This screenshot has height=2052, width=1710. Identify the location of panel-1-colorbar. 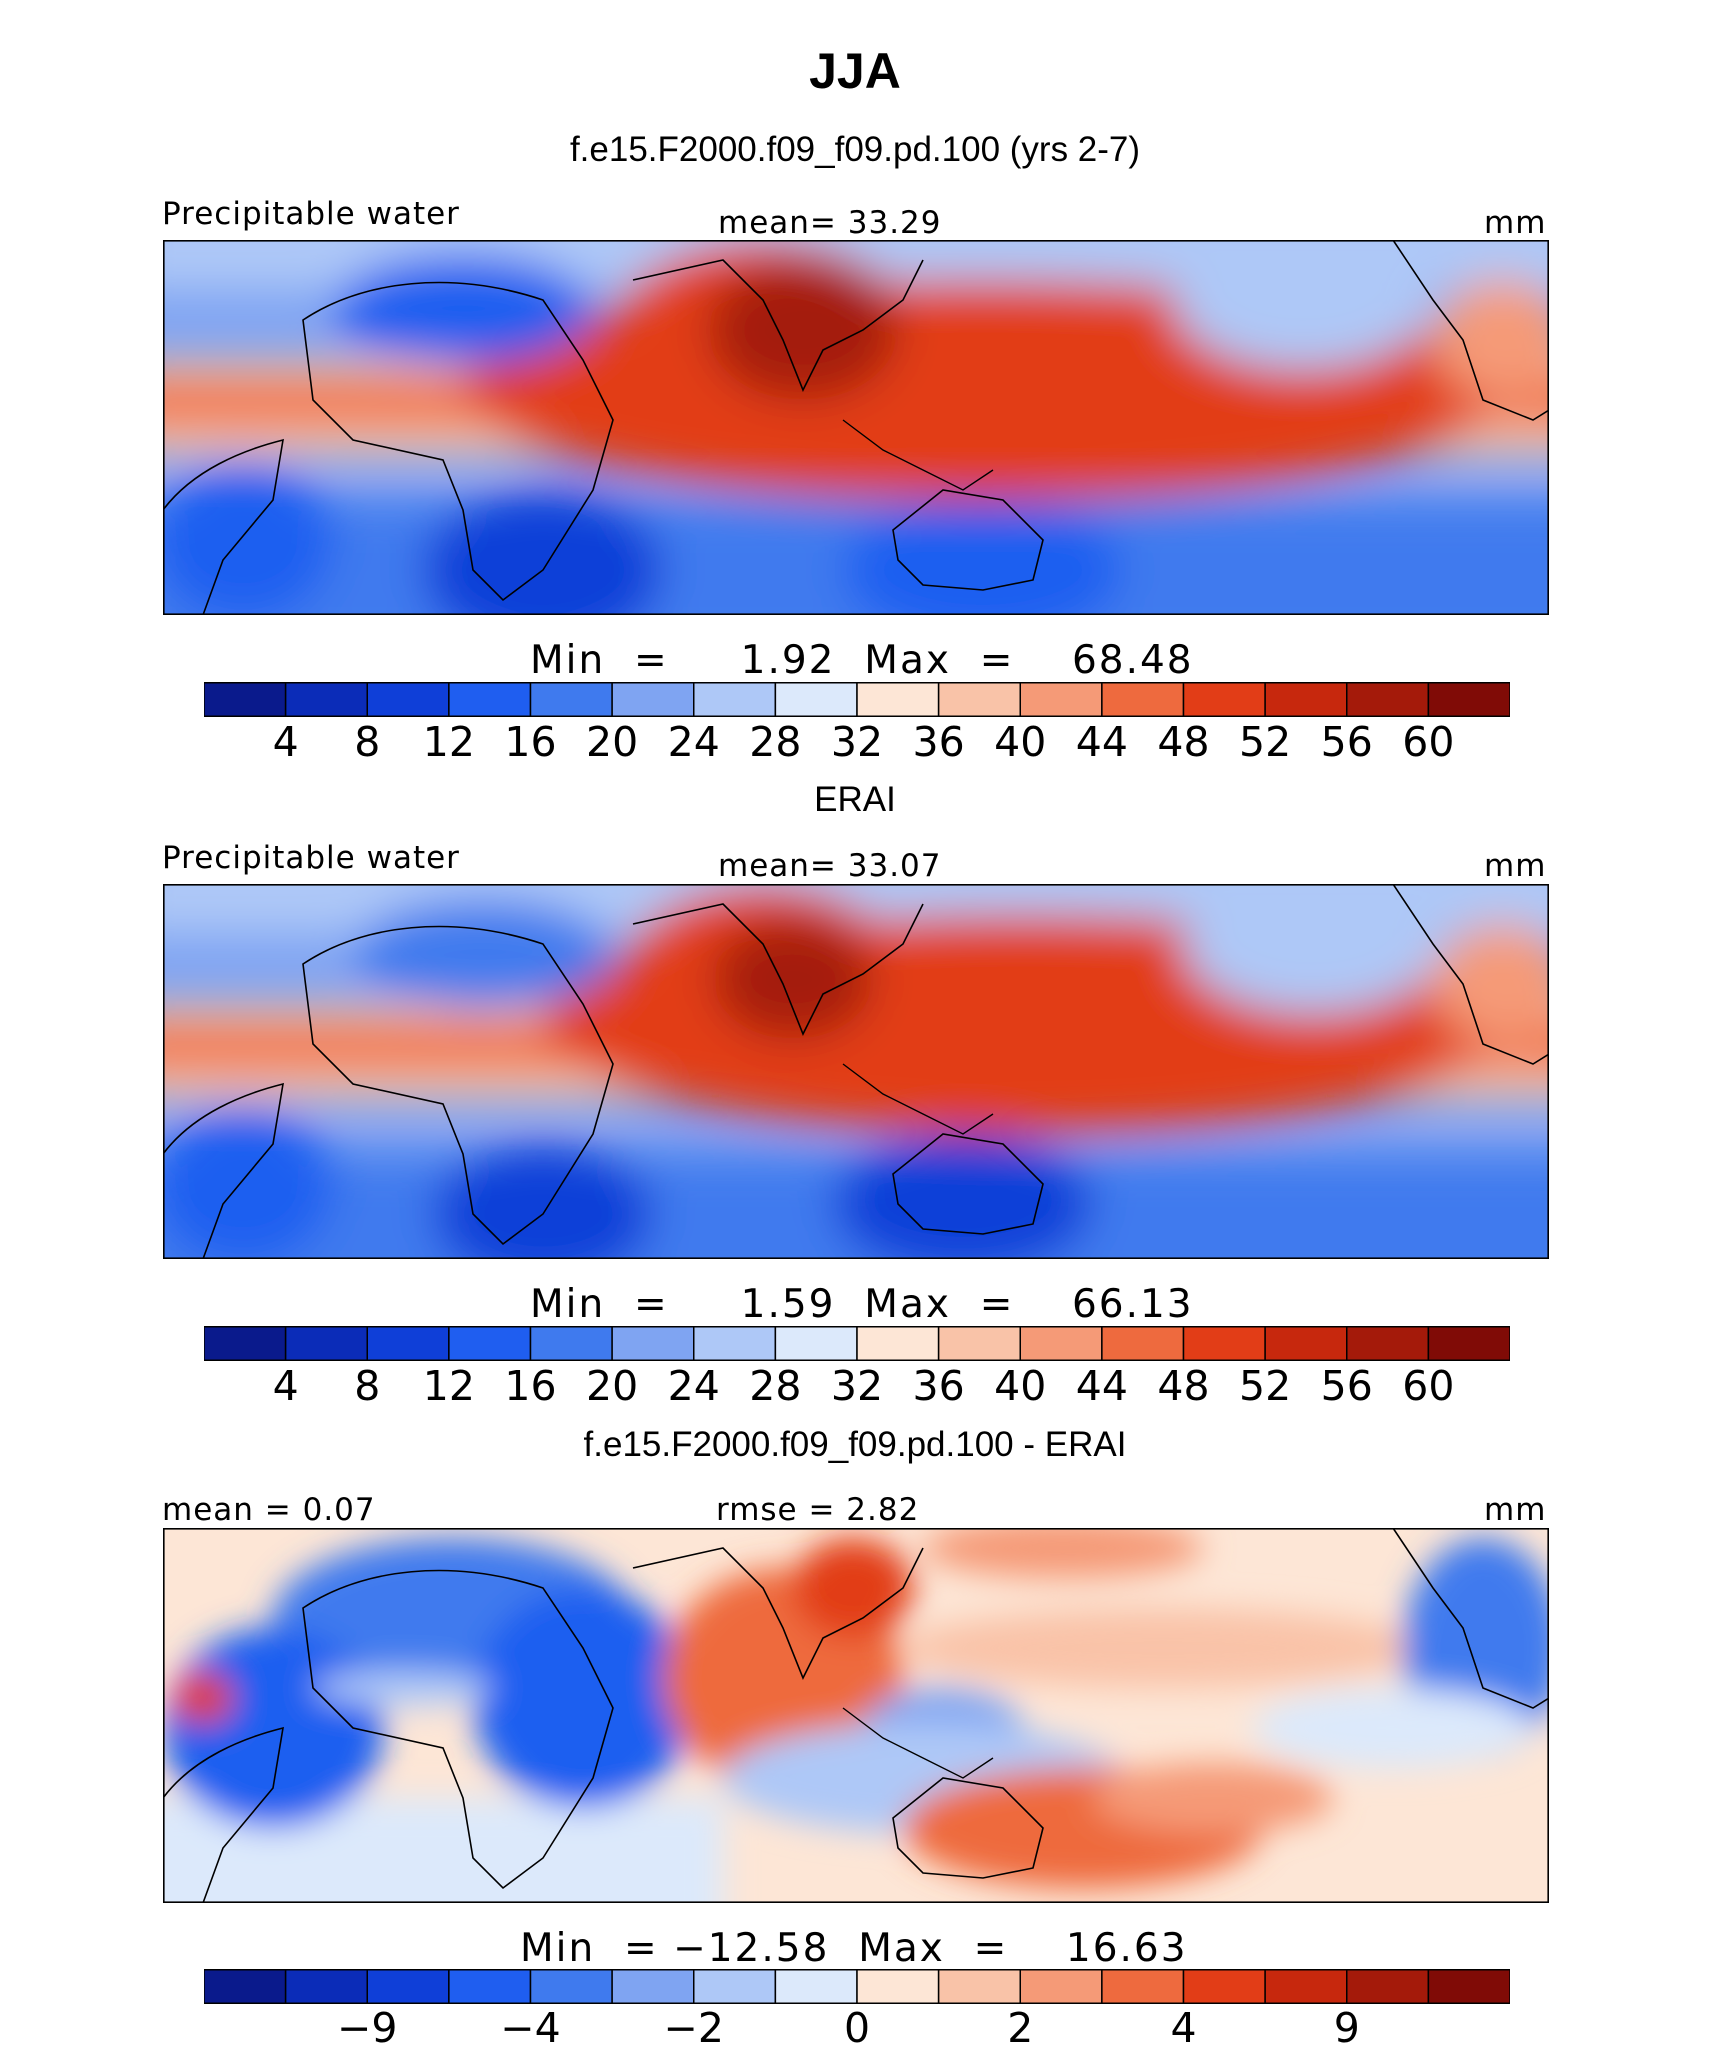
(857, 699).